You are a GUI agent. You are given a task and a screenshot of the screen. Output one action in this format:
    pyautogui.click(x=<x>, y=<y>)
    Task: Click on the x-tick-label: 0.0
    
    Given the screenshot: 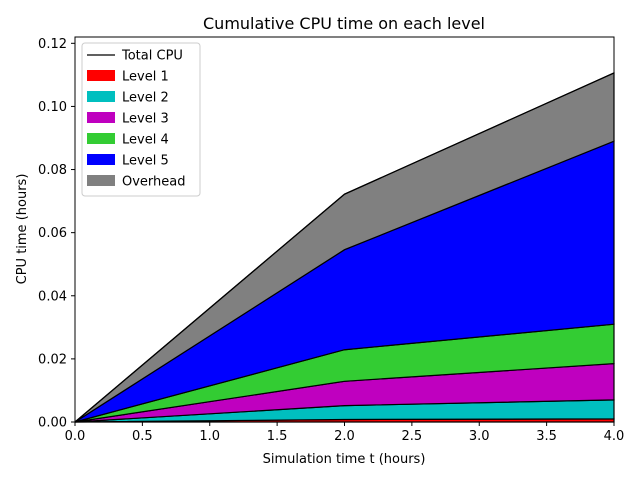 What is the action you would take?
    pyautogui.click(x=75, y=436)
    